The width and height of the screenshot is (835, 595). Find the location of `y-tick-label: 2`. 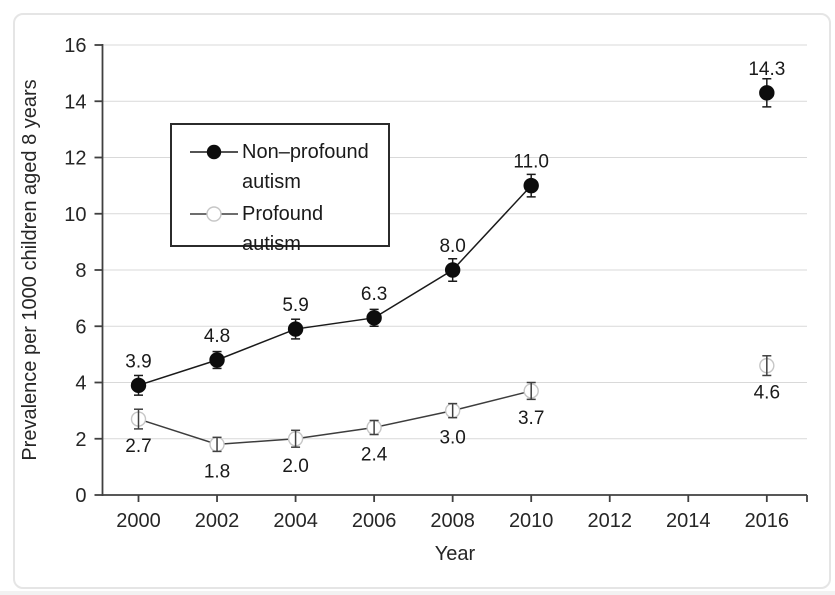

y-tick-label: 2 is located at coordinates (80, 440).